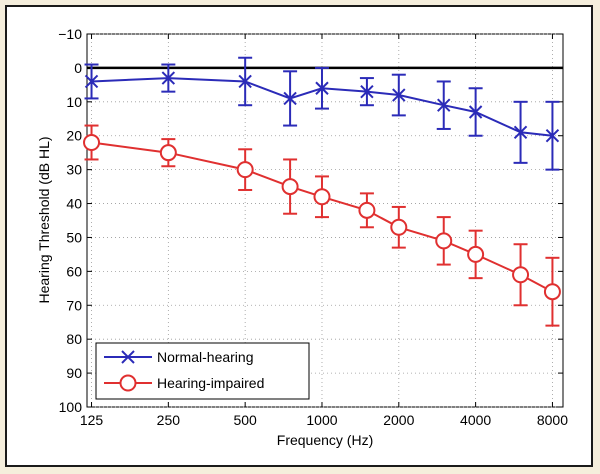 The image size is (600, 474). What do you see at coordinates (74, 237) in the screenshot?
I see `y-tick-label: 50` at bounding box center [74, 237].